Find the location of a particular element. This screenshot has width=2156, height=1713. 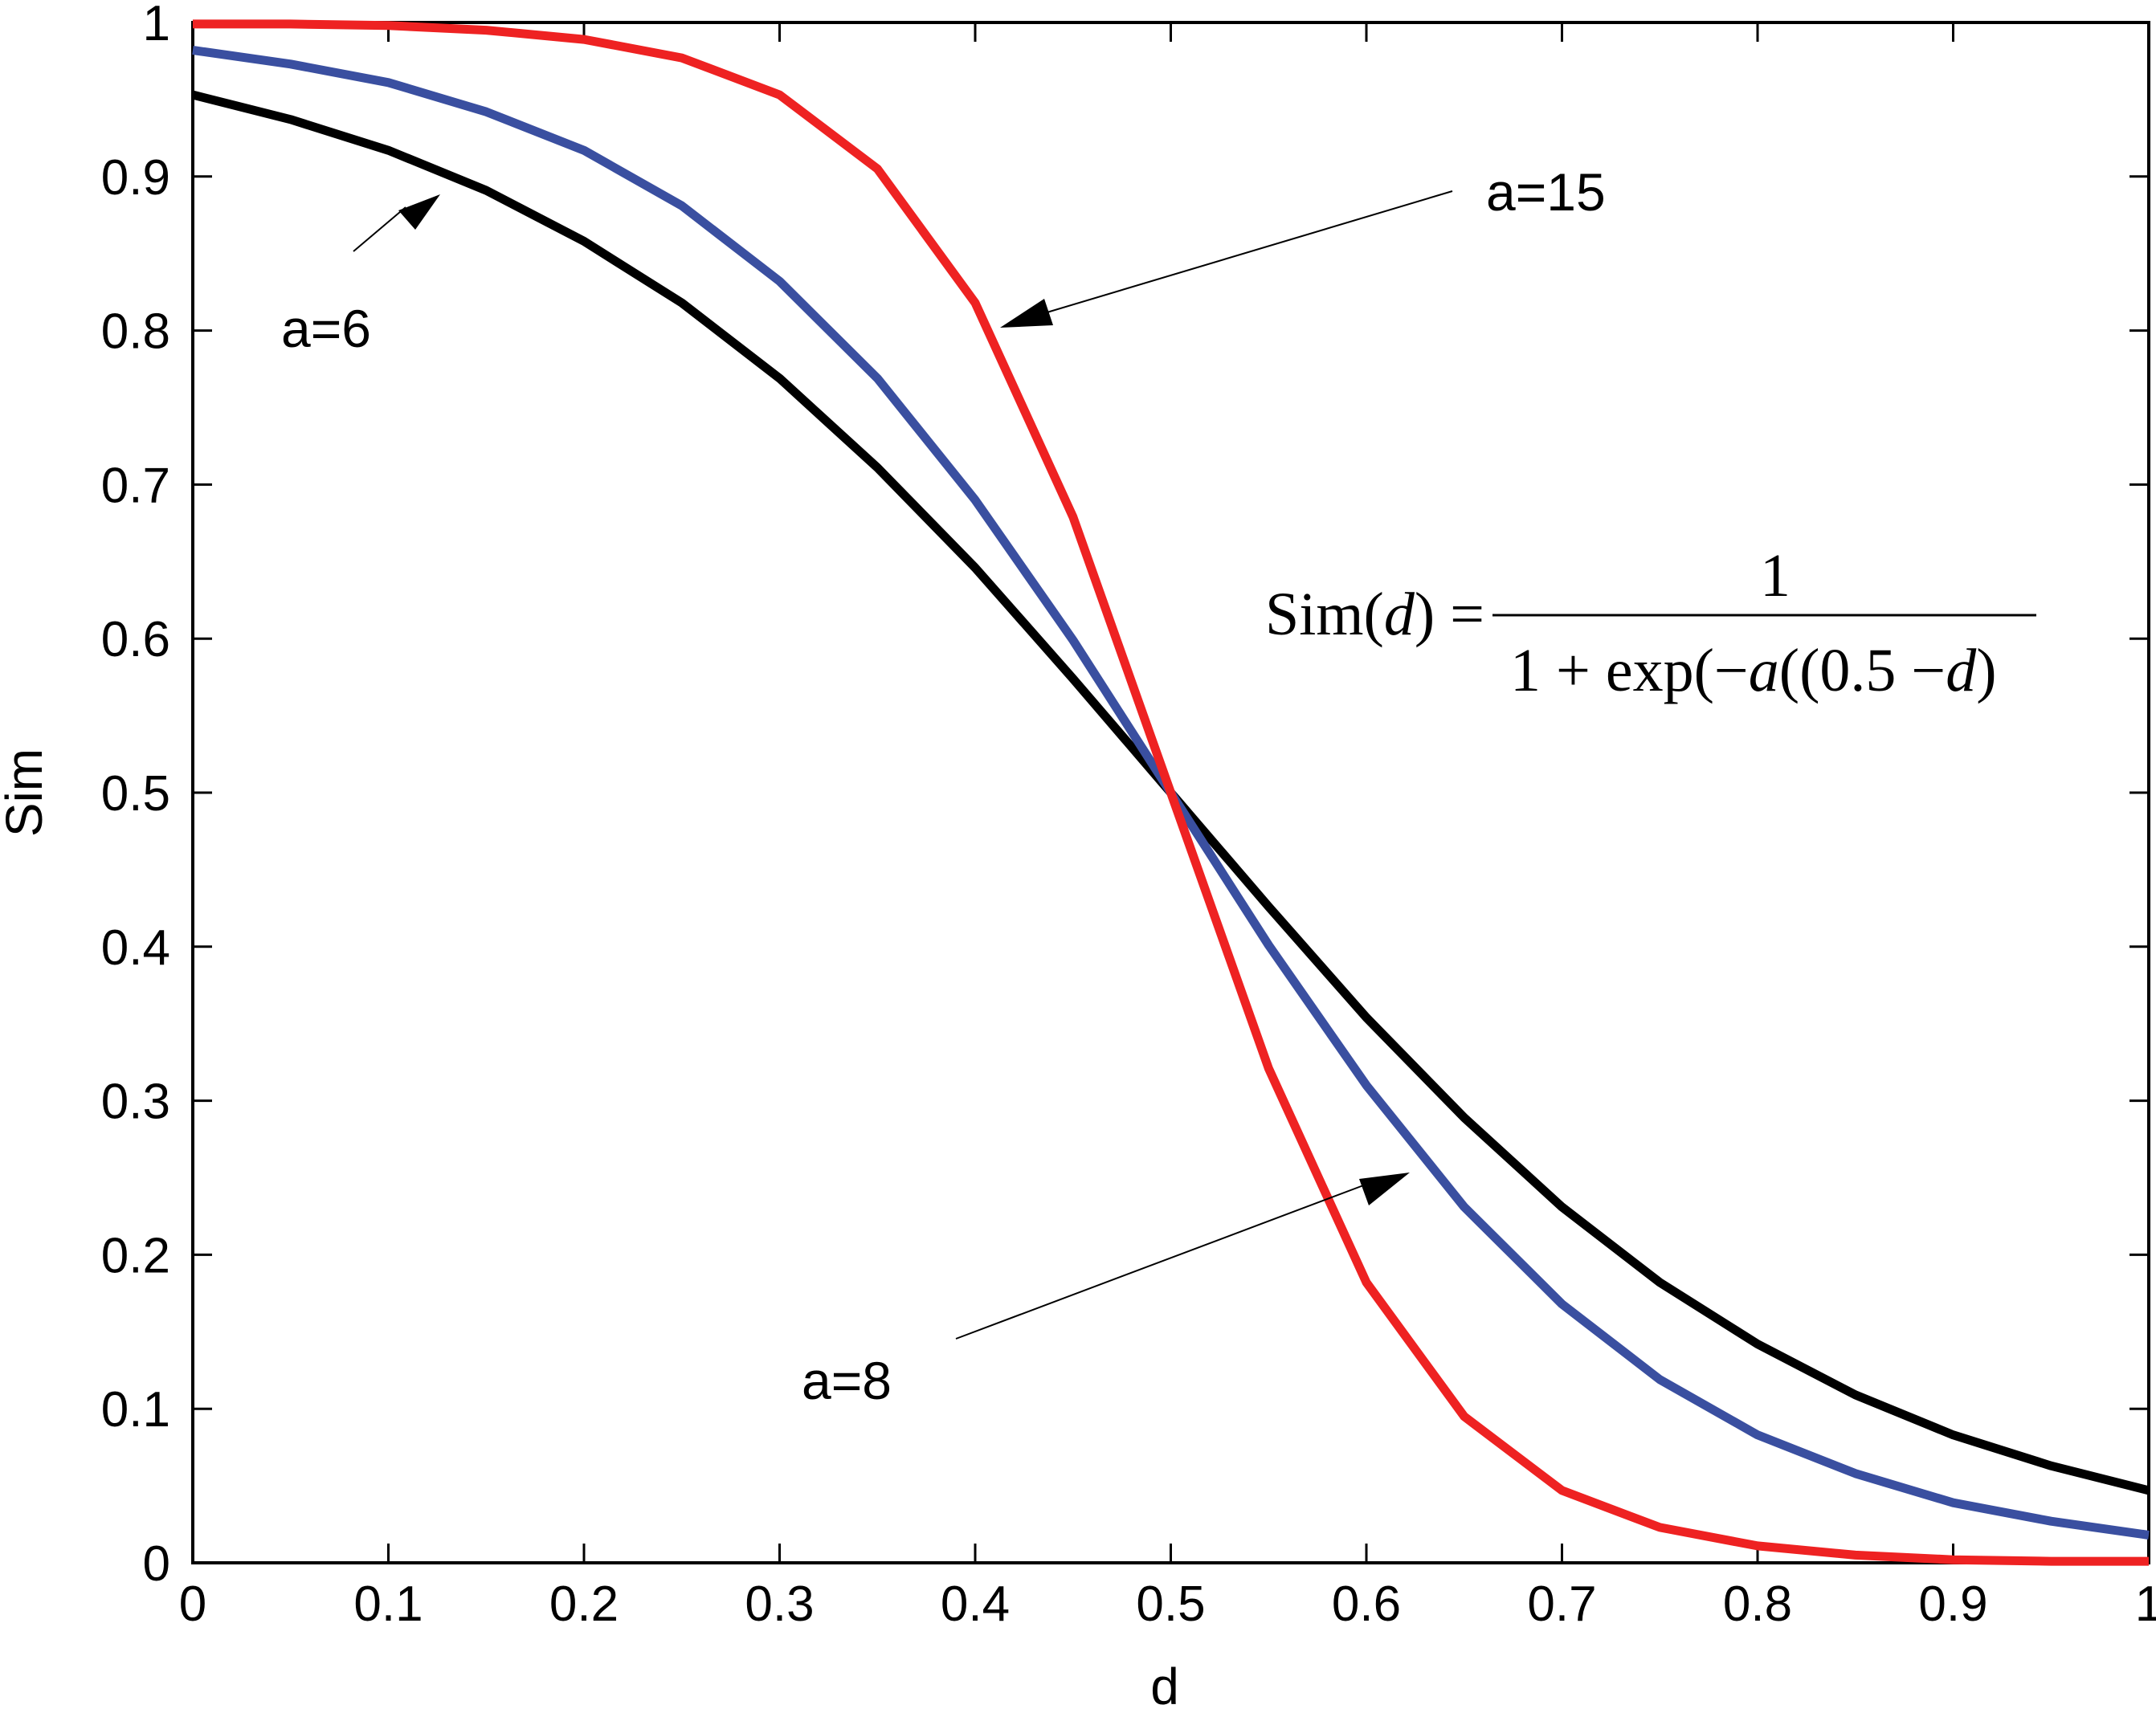

x-tick-label: 0.9 is located at coordinates (1952, 1604).